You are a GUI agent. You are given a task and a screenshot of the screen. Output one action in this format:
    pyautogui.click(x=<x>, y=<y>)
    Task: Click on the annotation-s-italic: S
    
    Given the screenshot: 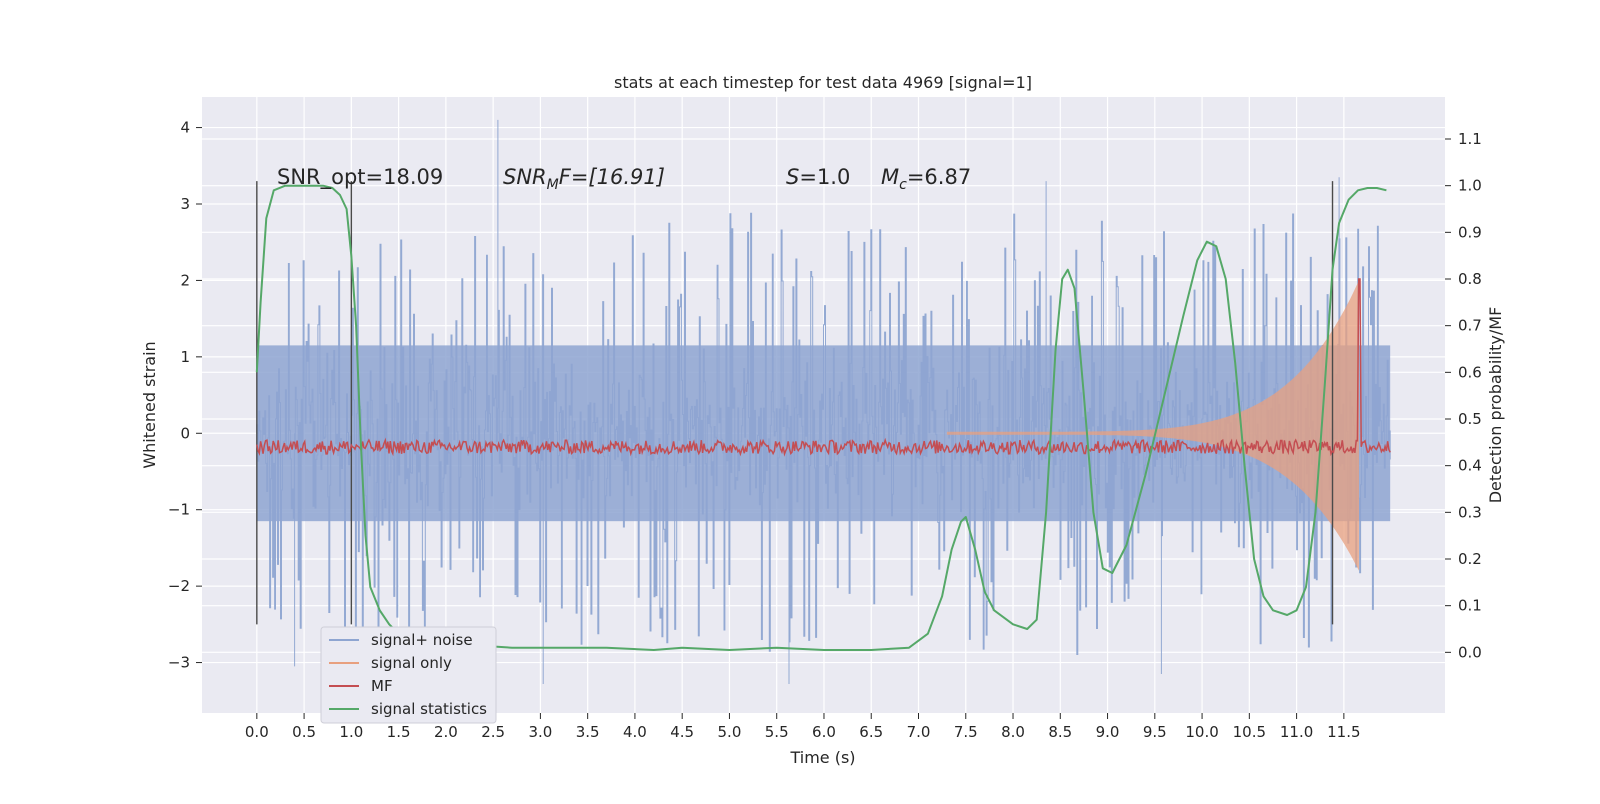 What is the action you would take?
    pyautogui.click(x=792, y=177)
    